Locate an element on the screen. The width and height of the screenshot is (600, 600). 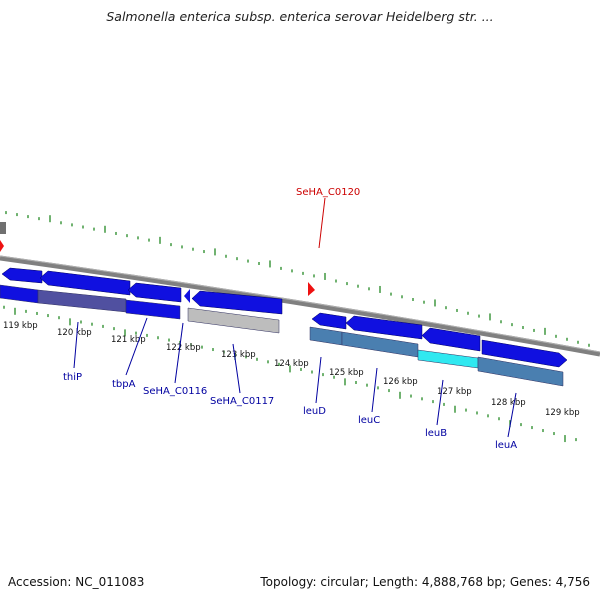
gene-bar-tbpA is located at coordinates (153, 309).